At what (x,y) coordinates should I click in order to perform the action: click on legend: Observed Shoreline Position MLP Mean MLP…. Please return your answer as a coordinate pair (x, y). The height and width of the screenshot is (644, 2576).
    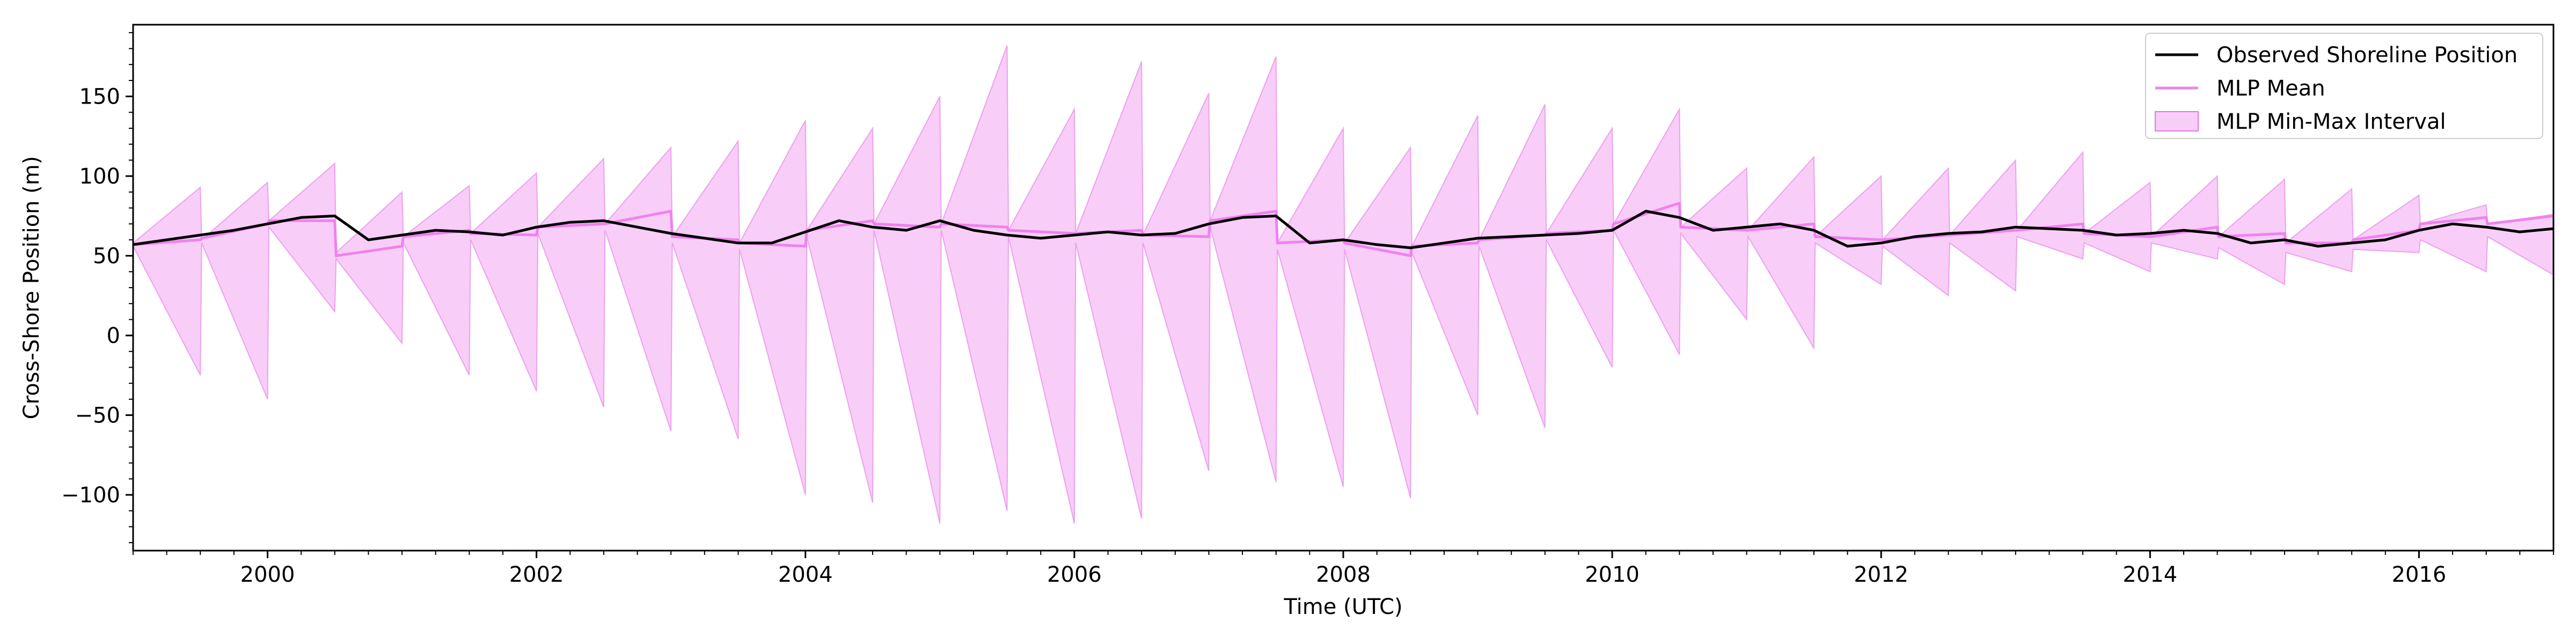
    Looking at the image, I should click on (2344, 86).